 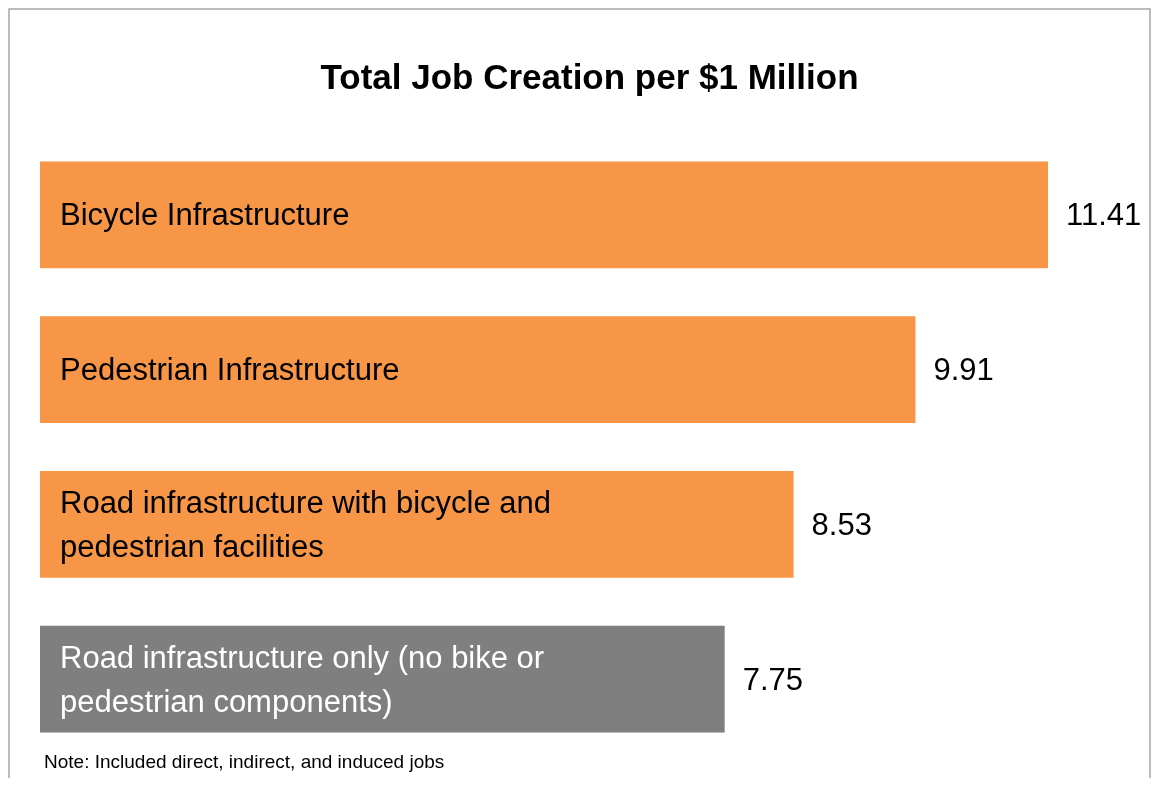 What do you see at coordinates (963, 370) in the screenshot?
I see `data-label: 9.91` at bounding box center [963, 370].